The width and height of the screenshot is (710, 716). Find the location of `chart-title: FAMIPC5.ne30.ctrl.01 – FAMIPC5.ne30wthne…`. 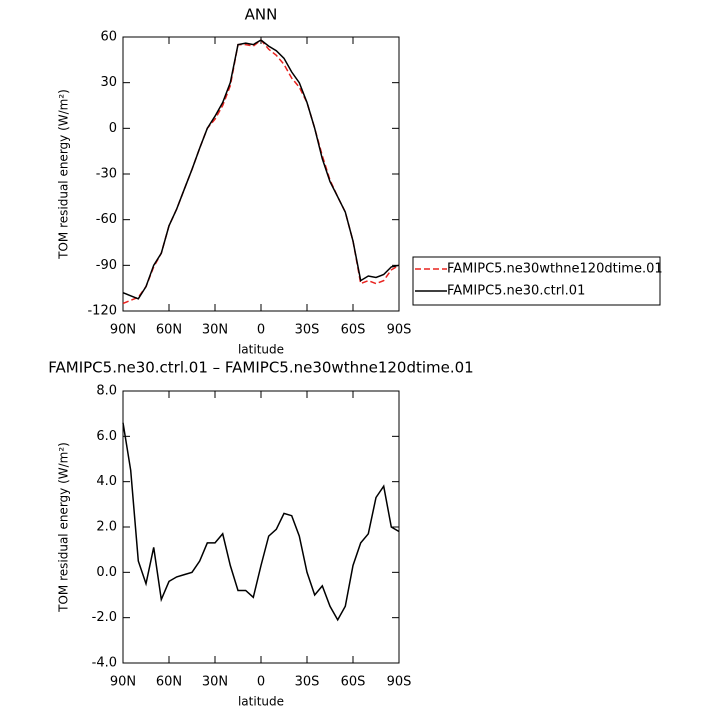

chart-title: FAMIPC5.ne30.ctrl.01 – FAMIPC5.ne30wthne… is located at coordinates (260, 368).